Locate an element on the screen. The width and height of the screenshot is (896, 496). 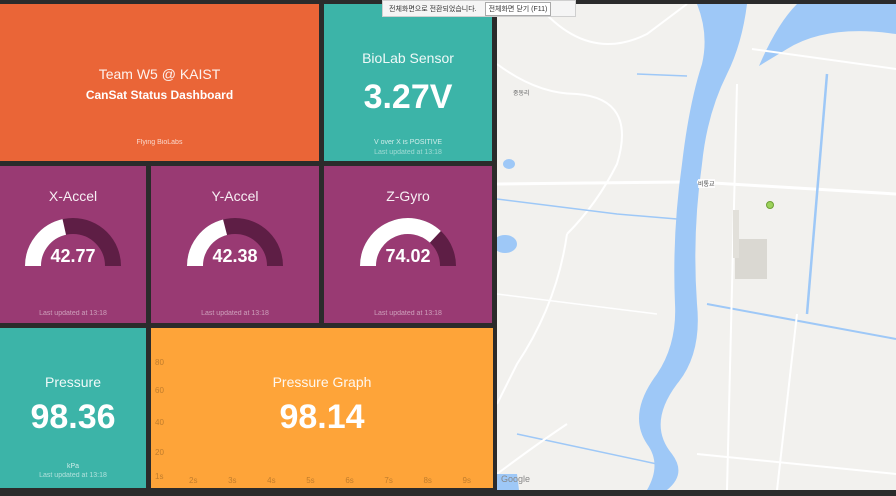
y-accel-tile: Y-Accel 42.38 Last updated at 13:18 is located at coordinates (235, 244).